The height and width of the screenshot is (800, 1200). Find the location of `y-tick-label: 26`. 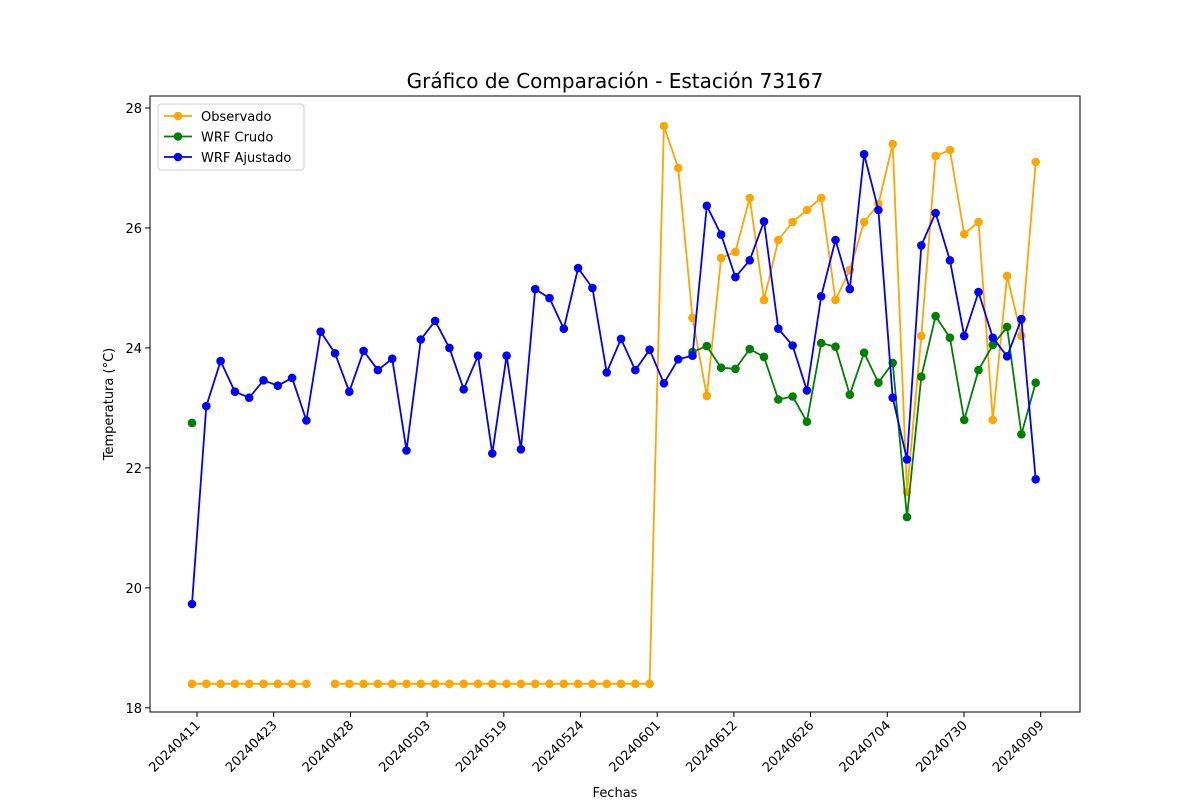

y-tick-label: 26 is located at coordinates (133, 229).